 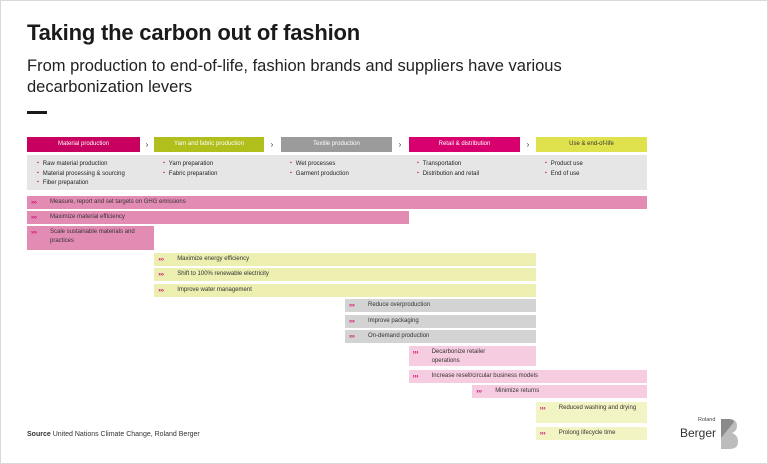 What do you see at coordinates (87, 217) in the screenshot?
I see `lever-label: Maximize material efficiency` at bounding box center [87, 217].